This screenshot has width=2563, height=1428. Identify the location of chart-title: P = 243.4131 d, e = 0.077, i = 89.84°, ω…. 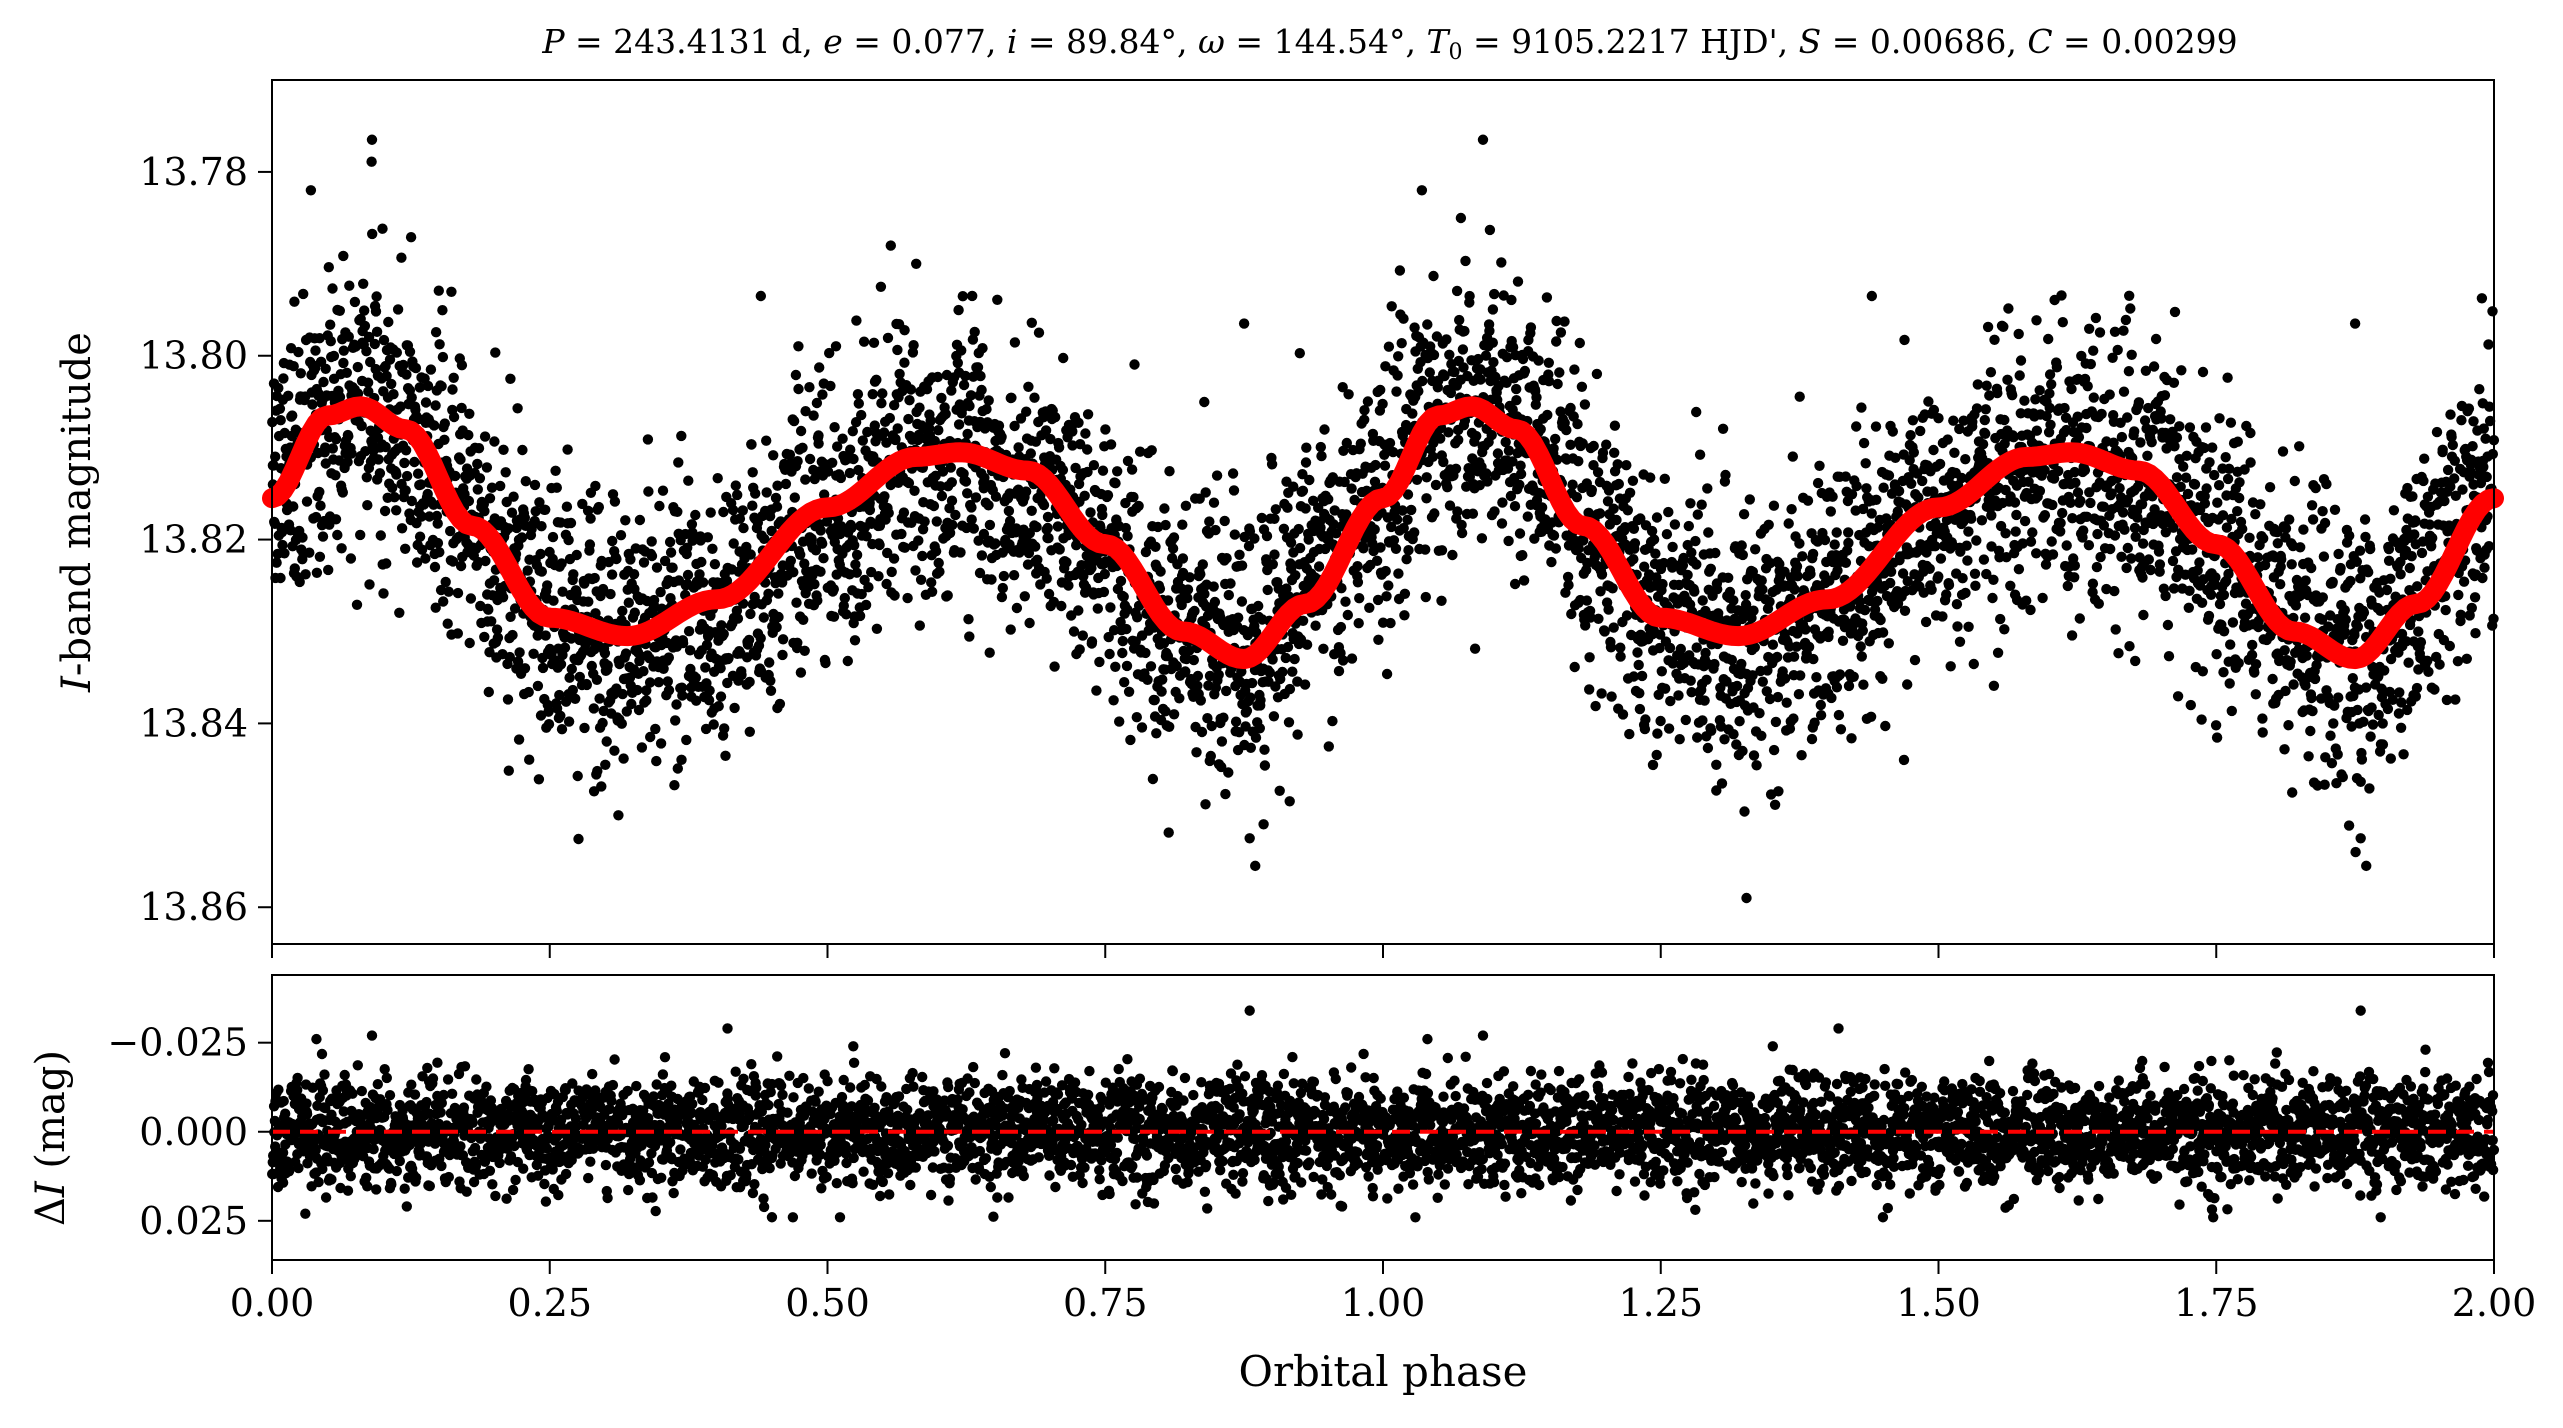
(1389, 43).